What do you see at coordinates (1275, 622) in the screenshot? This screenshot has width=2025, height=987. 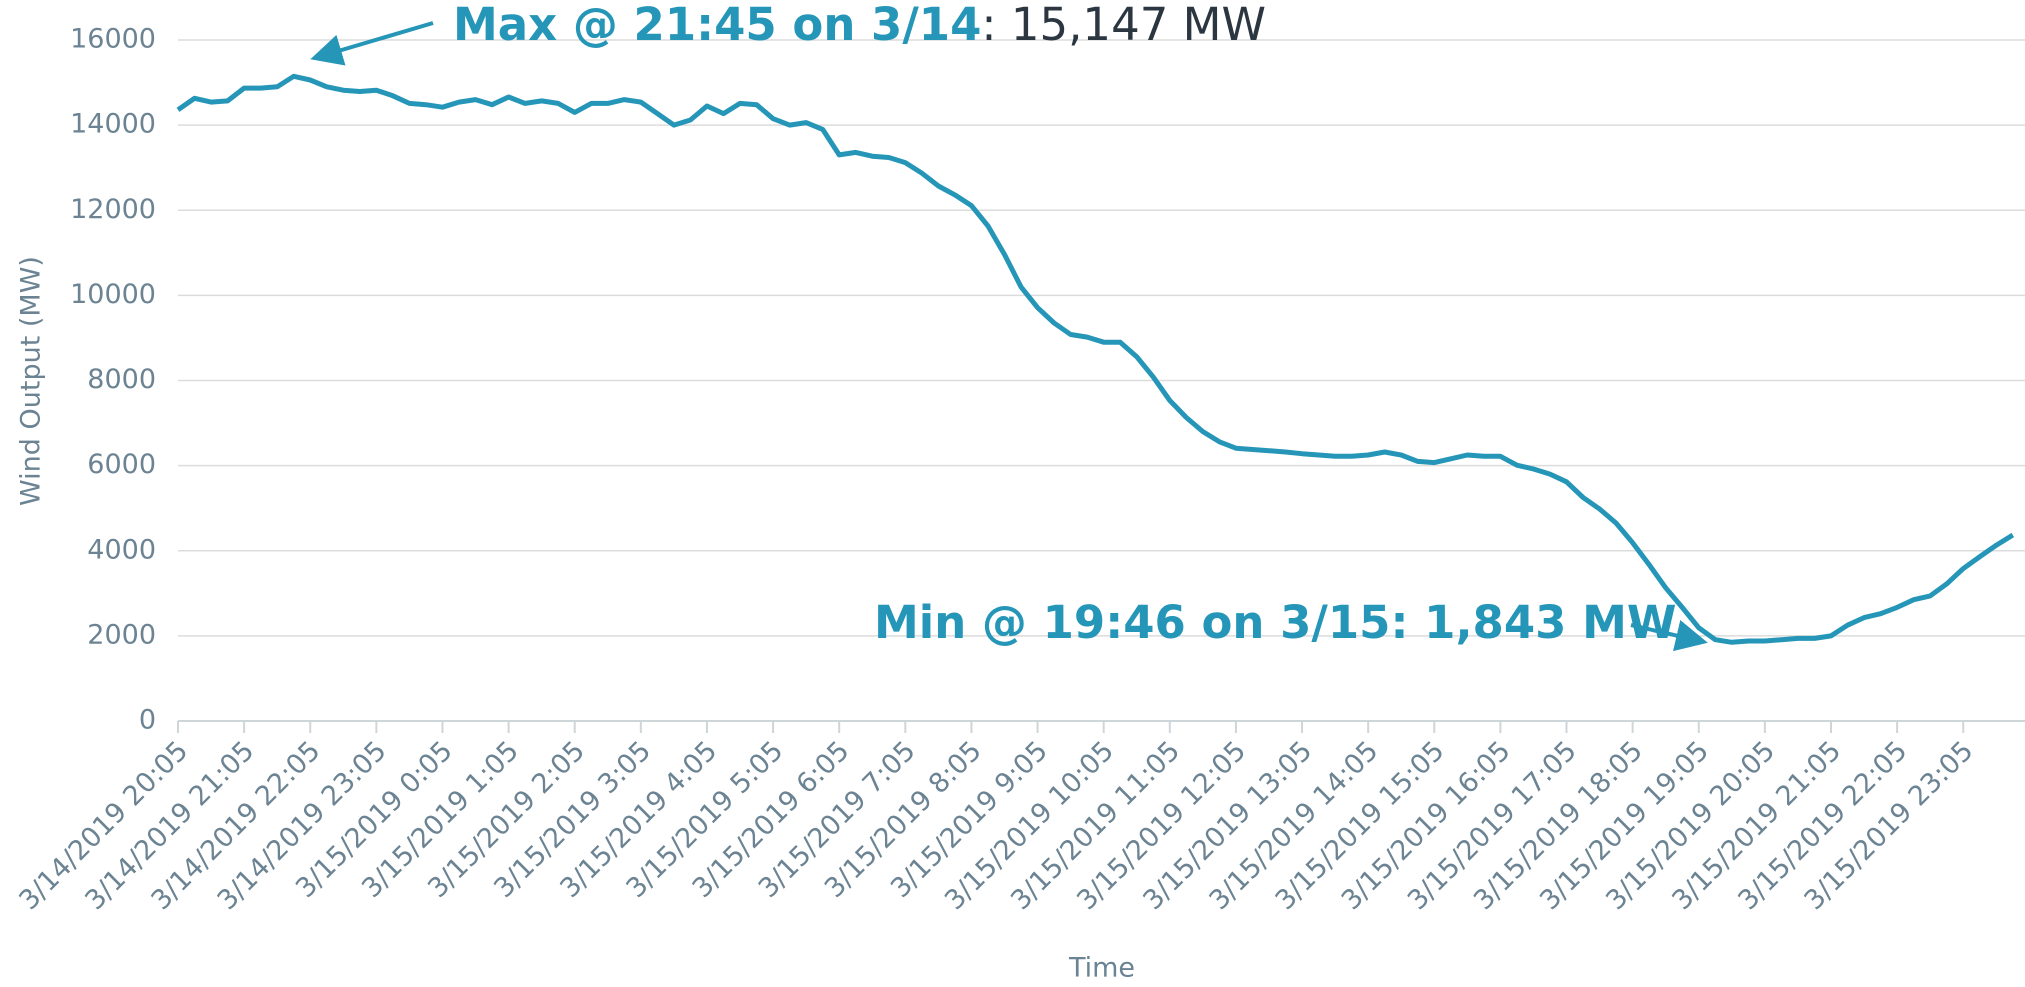 I see `min-annotation: Min @ 19:46 on 3/15: 1,843 MW` at bounding box center [1275, 622].